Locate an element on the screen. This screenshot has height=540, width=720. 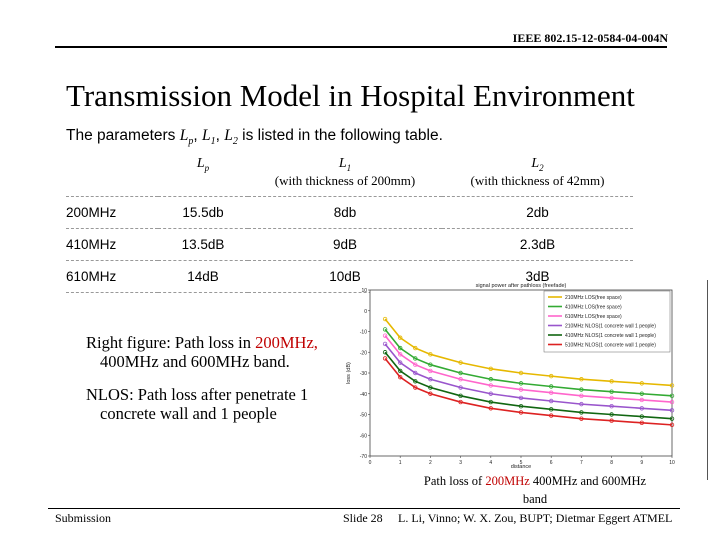
legend-entry: 210MHz LOS(free space) is located at coordinates (593, 298).